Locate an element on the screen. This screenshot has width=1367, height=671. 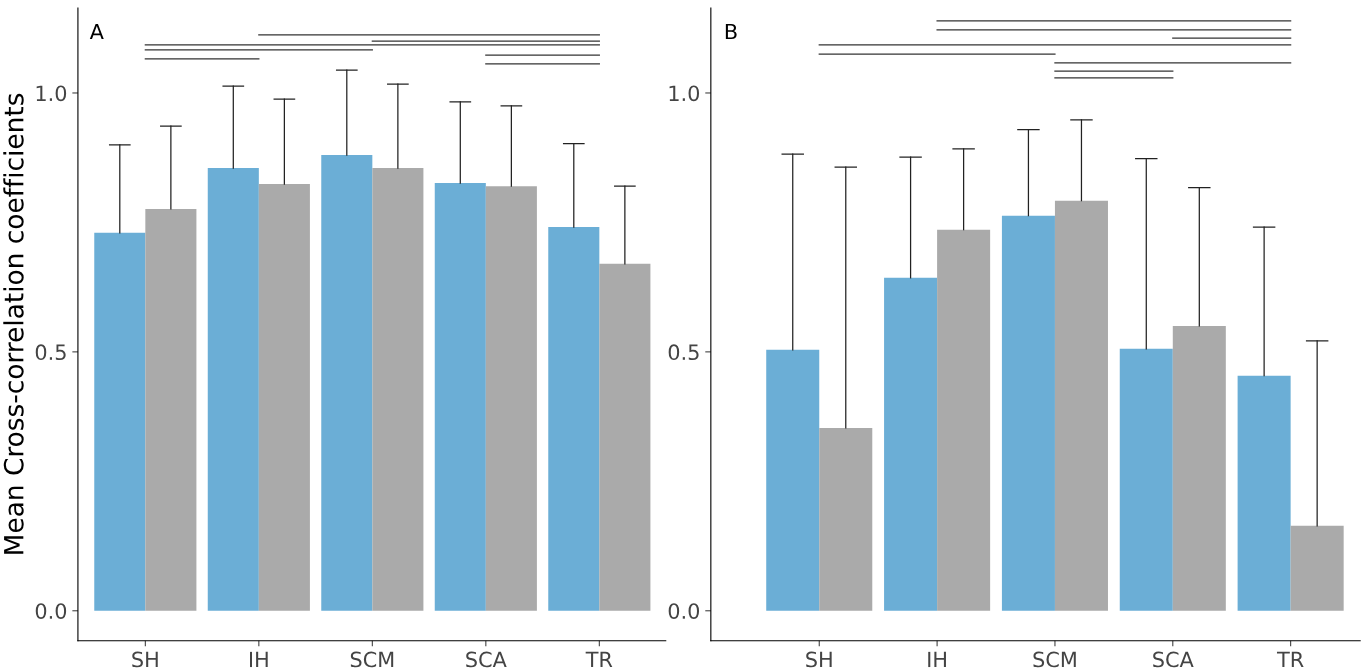
y-axis-title: Mean Cross-correlation coefficients is located at coordinates (13, 323).